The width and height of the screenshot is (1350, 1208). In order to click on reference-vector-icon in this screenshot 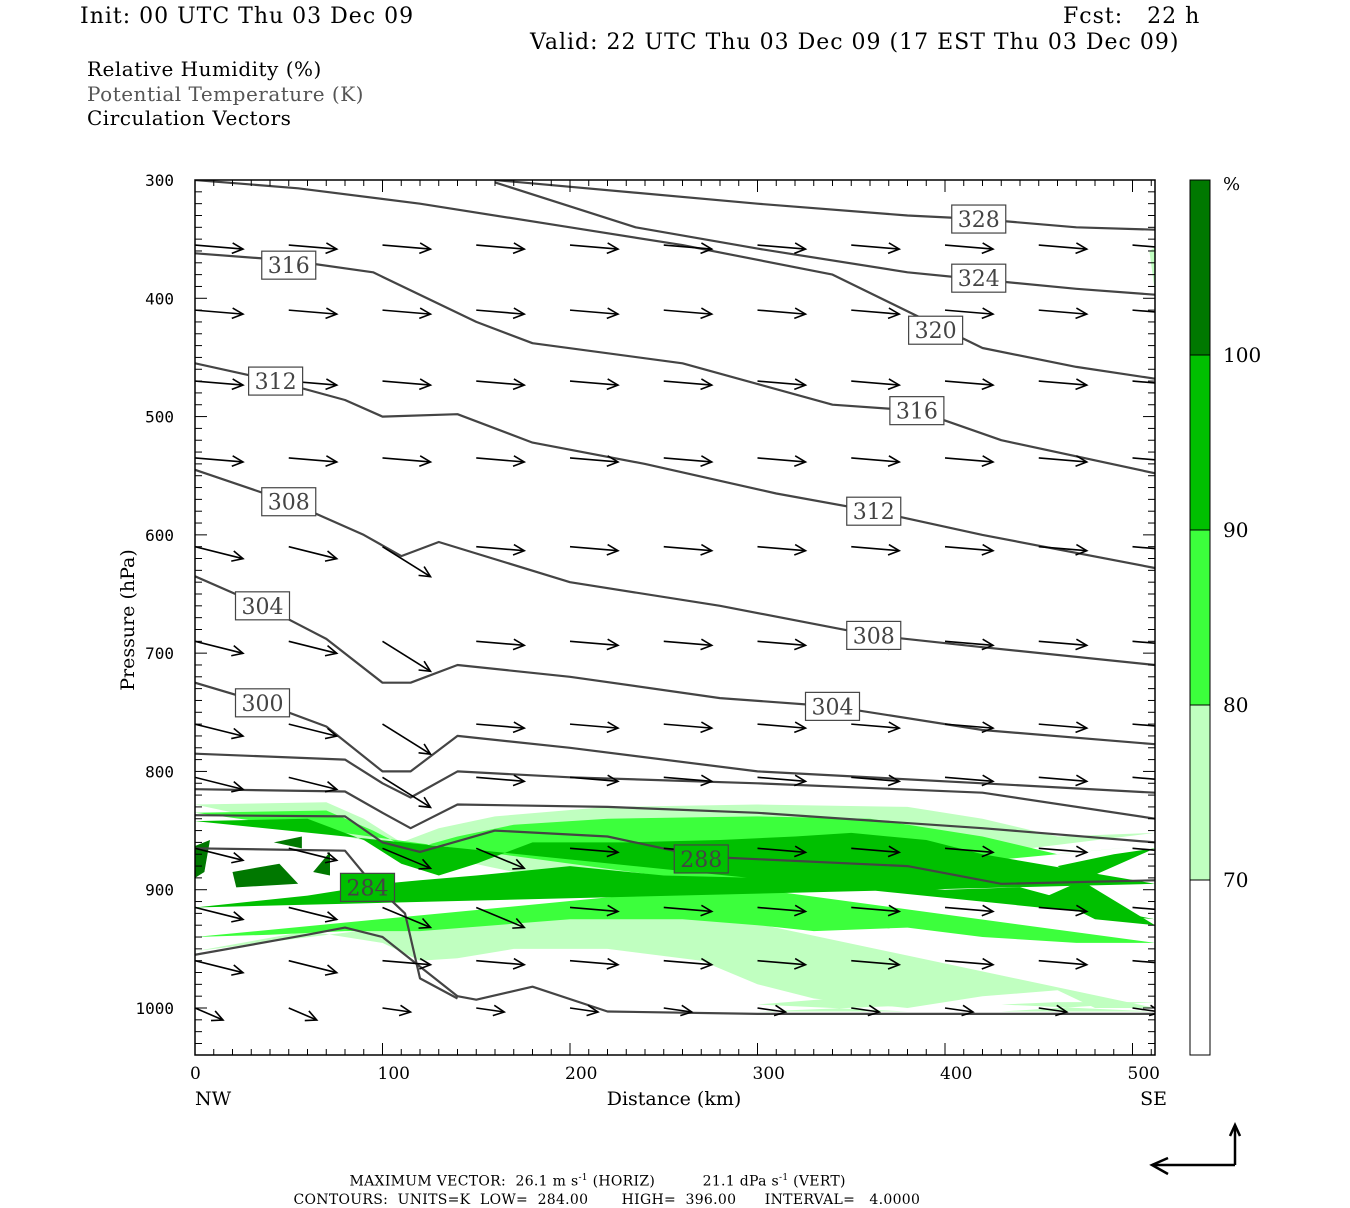, I will do `click(1195, 1148)`.